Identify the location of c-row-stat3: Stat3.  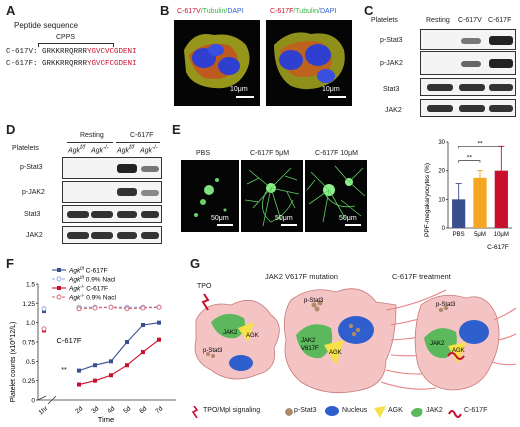
(391, 89).